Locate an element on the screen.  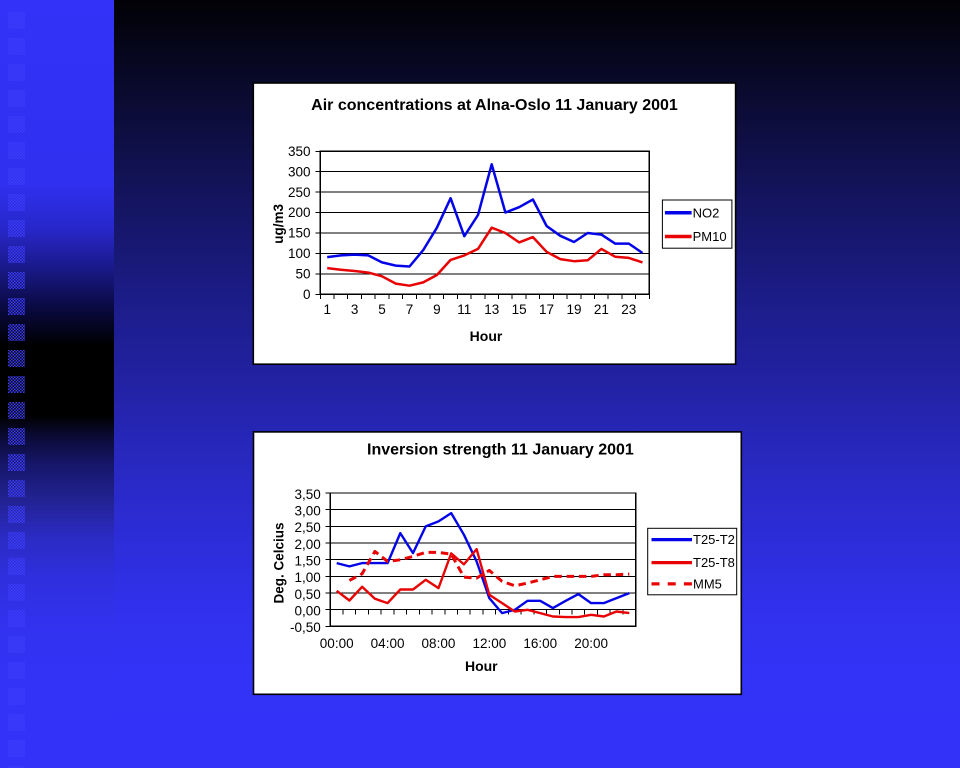
svg-text: 21 is located at coordinates (601, 309).